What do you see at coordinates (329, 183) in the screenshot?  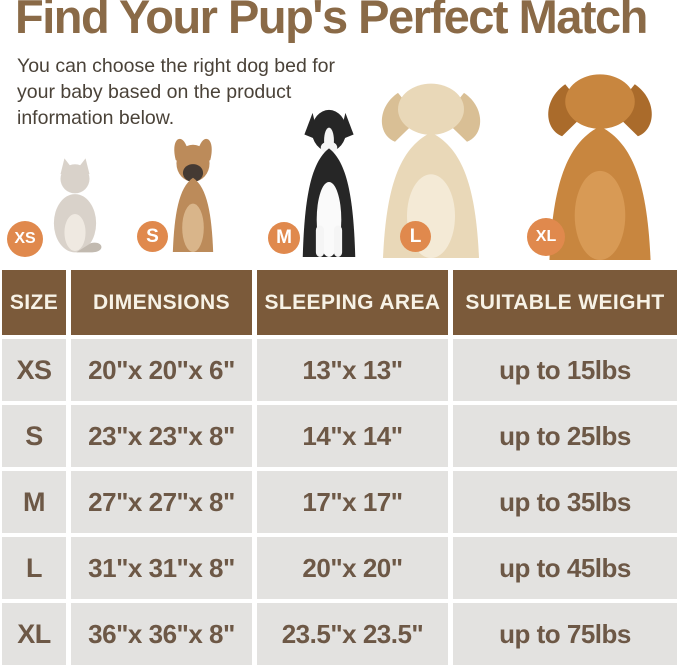 I see `border-collie-silhouette-icon` at bounding box center [329, 183].